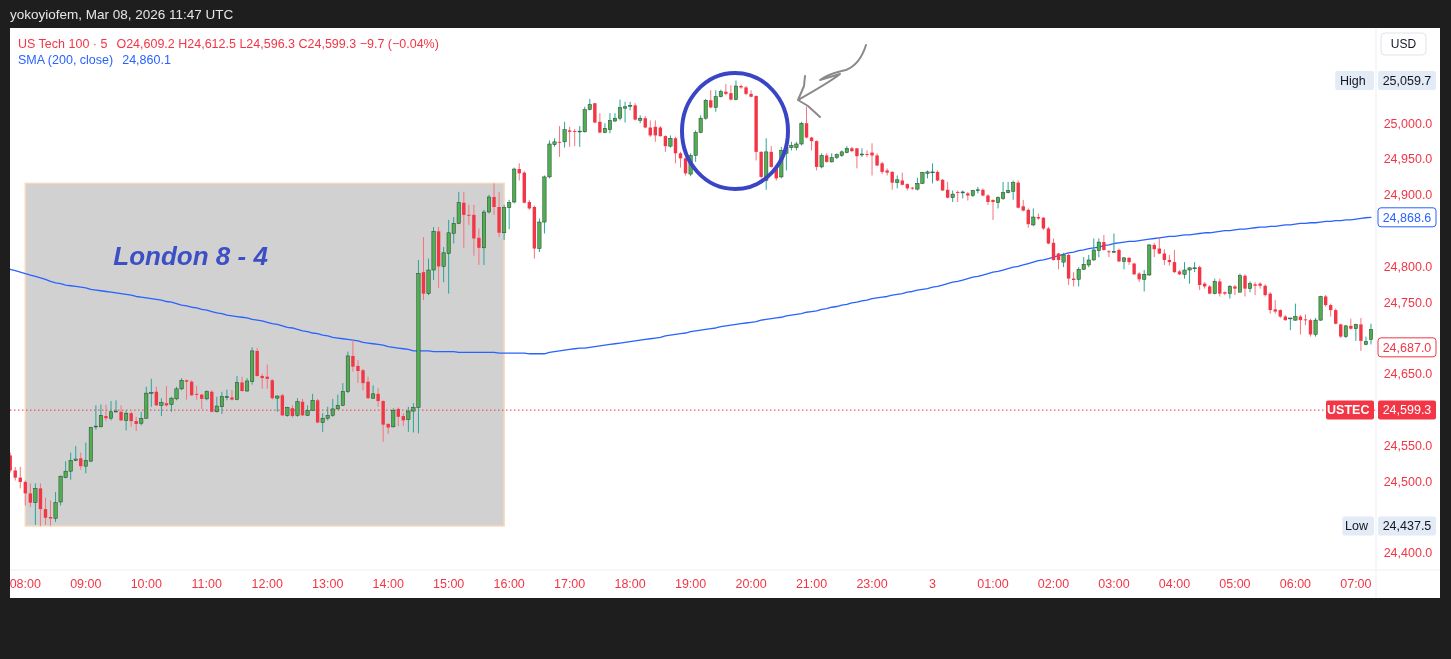 The height and width of the screenshot is (659, 1451). Describe the element at coordinates (1114, 584) in the screenshot. I see `x-tick-label: 03:00` at that location.